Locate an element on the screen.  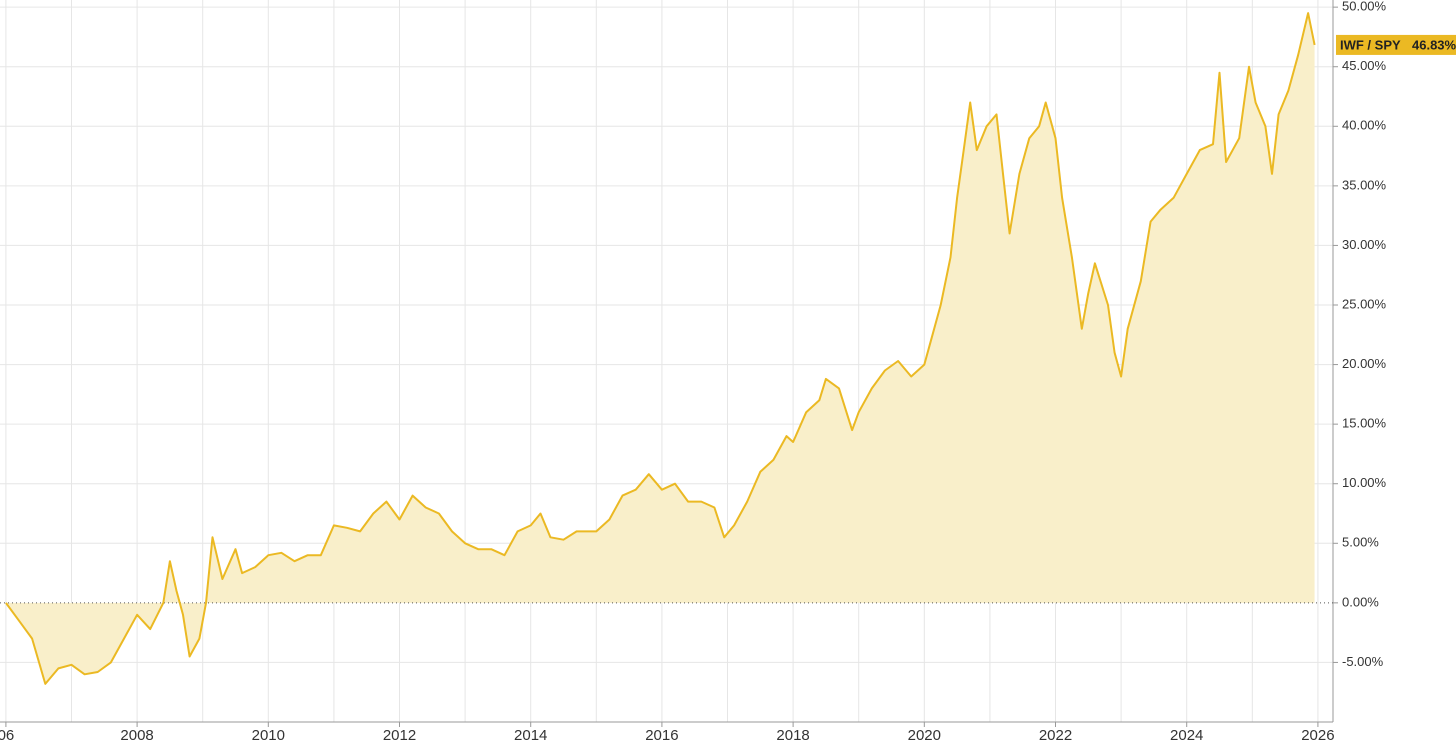
y-tick-label: 10.00% is located at coordinates (1364, 482).